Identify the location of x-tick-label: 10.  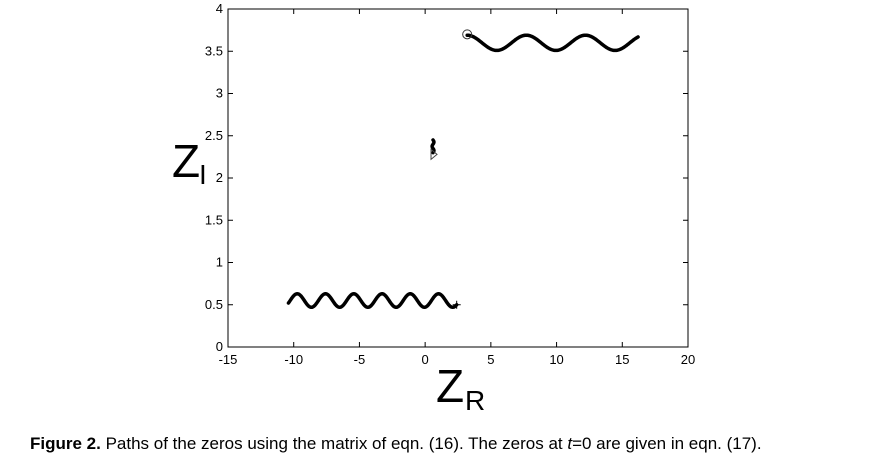
(556, 359).